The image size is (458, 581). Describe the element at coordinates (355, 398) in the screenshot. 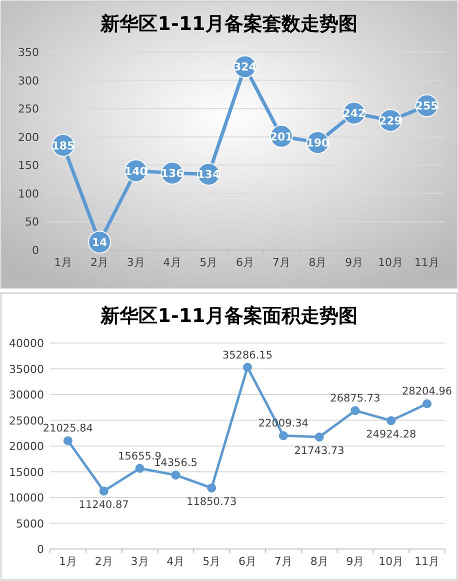

I see `data-label: 26875.73` at that location.